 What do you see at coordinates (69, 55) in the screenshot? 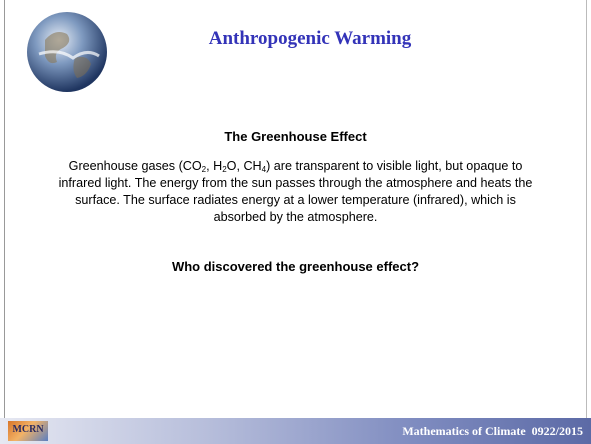
I see `cloud` at bounding box center [69, 55].